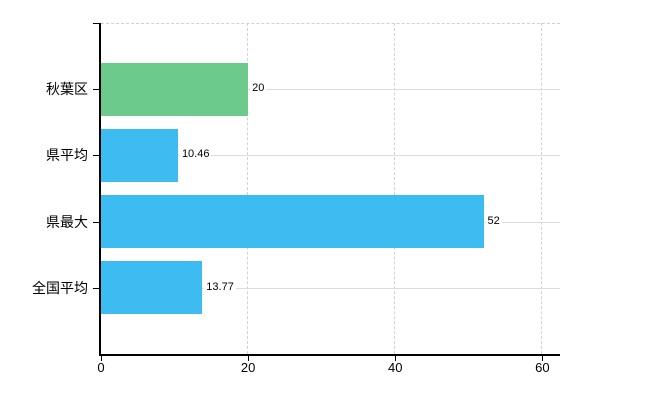  I want to click on category-axis-labels: 秋葉区県平均県最大全国平均, so click(44, 200).